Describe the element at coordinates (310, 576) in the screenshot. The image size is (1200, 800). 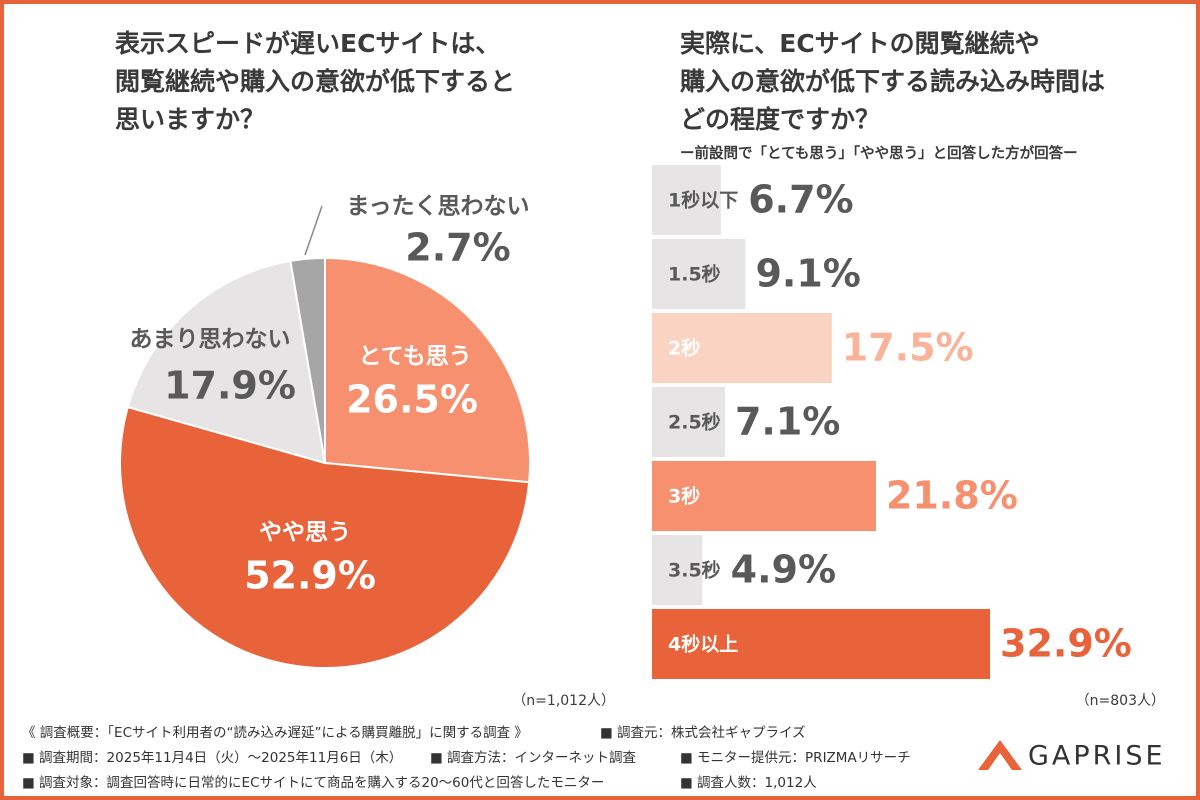
I see `slice-value: 52.9%` at that location.